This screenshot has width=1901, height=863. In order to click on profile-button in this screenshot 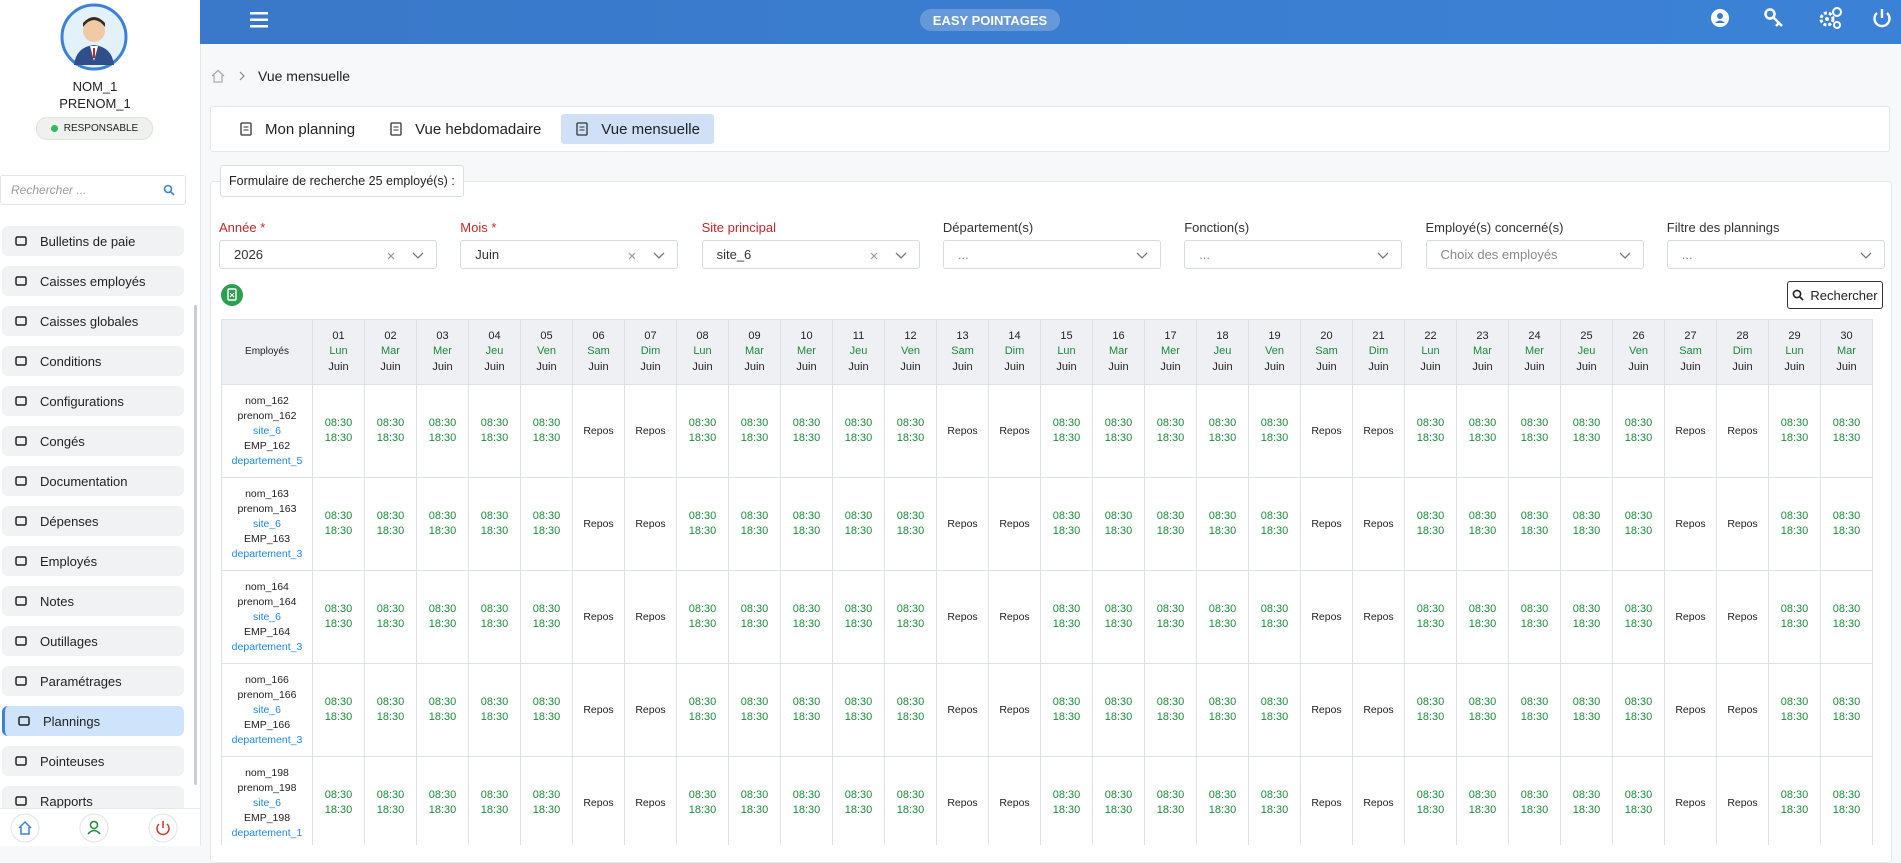, I will do `click(94, 828)`.